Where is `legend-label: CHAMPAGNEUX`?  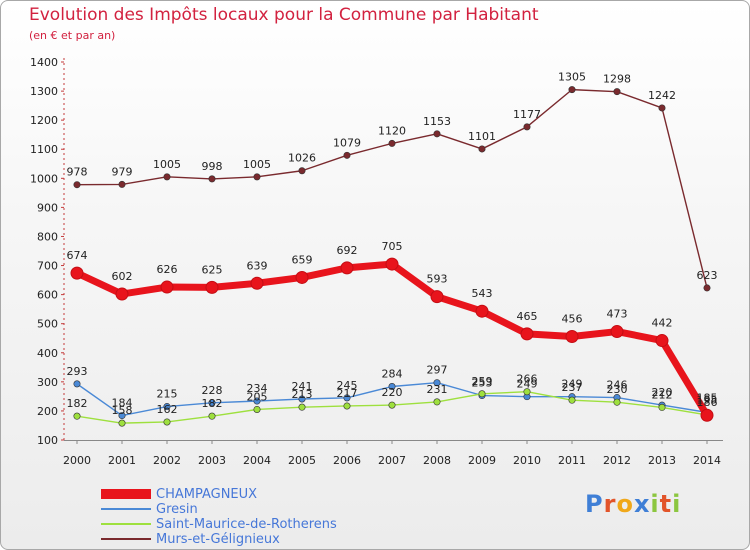
legend-label: CHAMPAGNEUX is located at coordinates (207, 494).